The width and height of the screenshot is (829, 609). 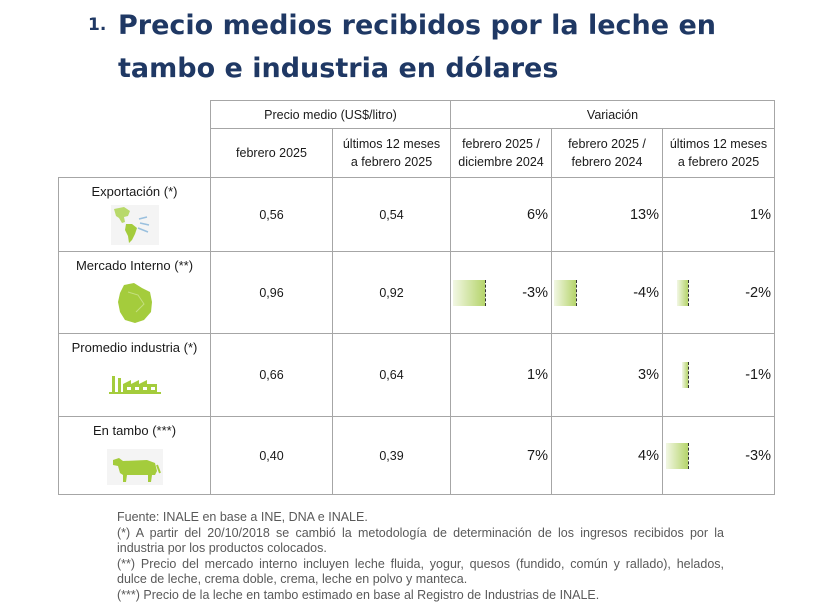 What do you see at coordinates (607, 292) in the screenshot?
I see `var-yoy-cell: -4%` at bounding box center [607, 292].